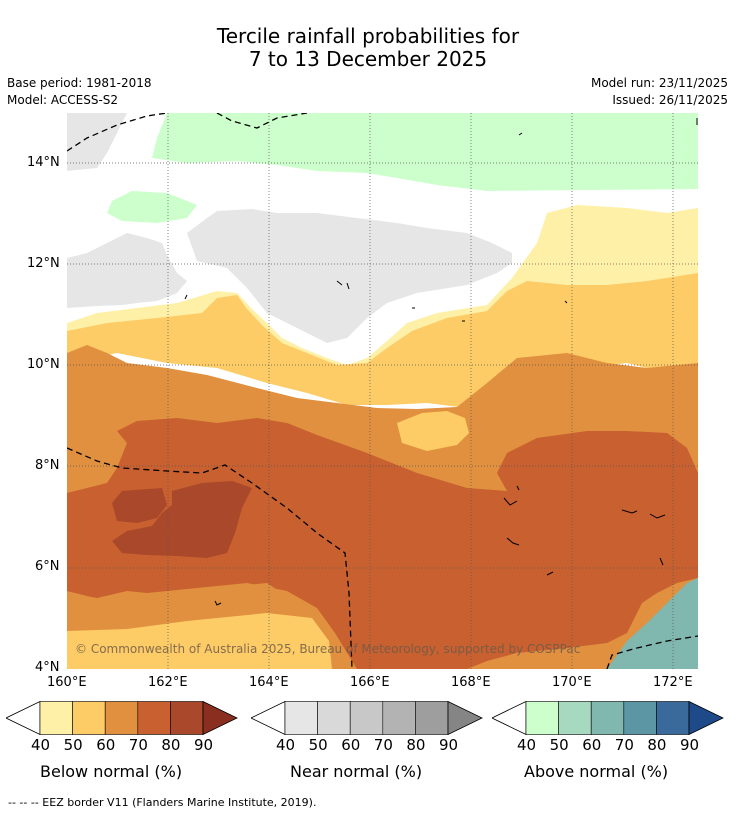 The width and height of the screenshot is (736, 816). Describe the element at coordinates (199, 641) in the screenshot. I see `below-normal-50-south` at that location.